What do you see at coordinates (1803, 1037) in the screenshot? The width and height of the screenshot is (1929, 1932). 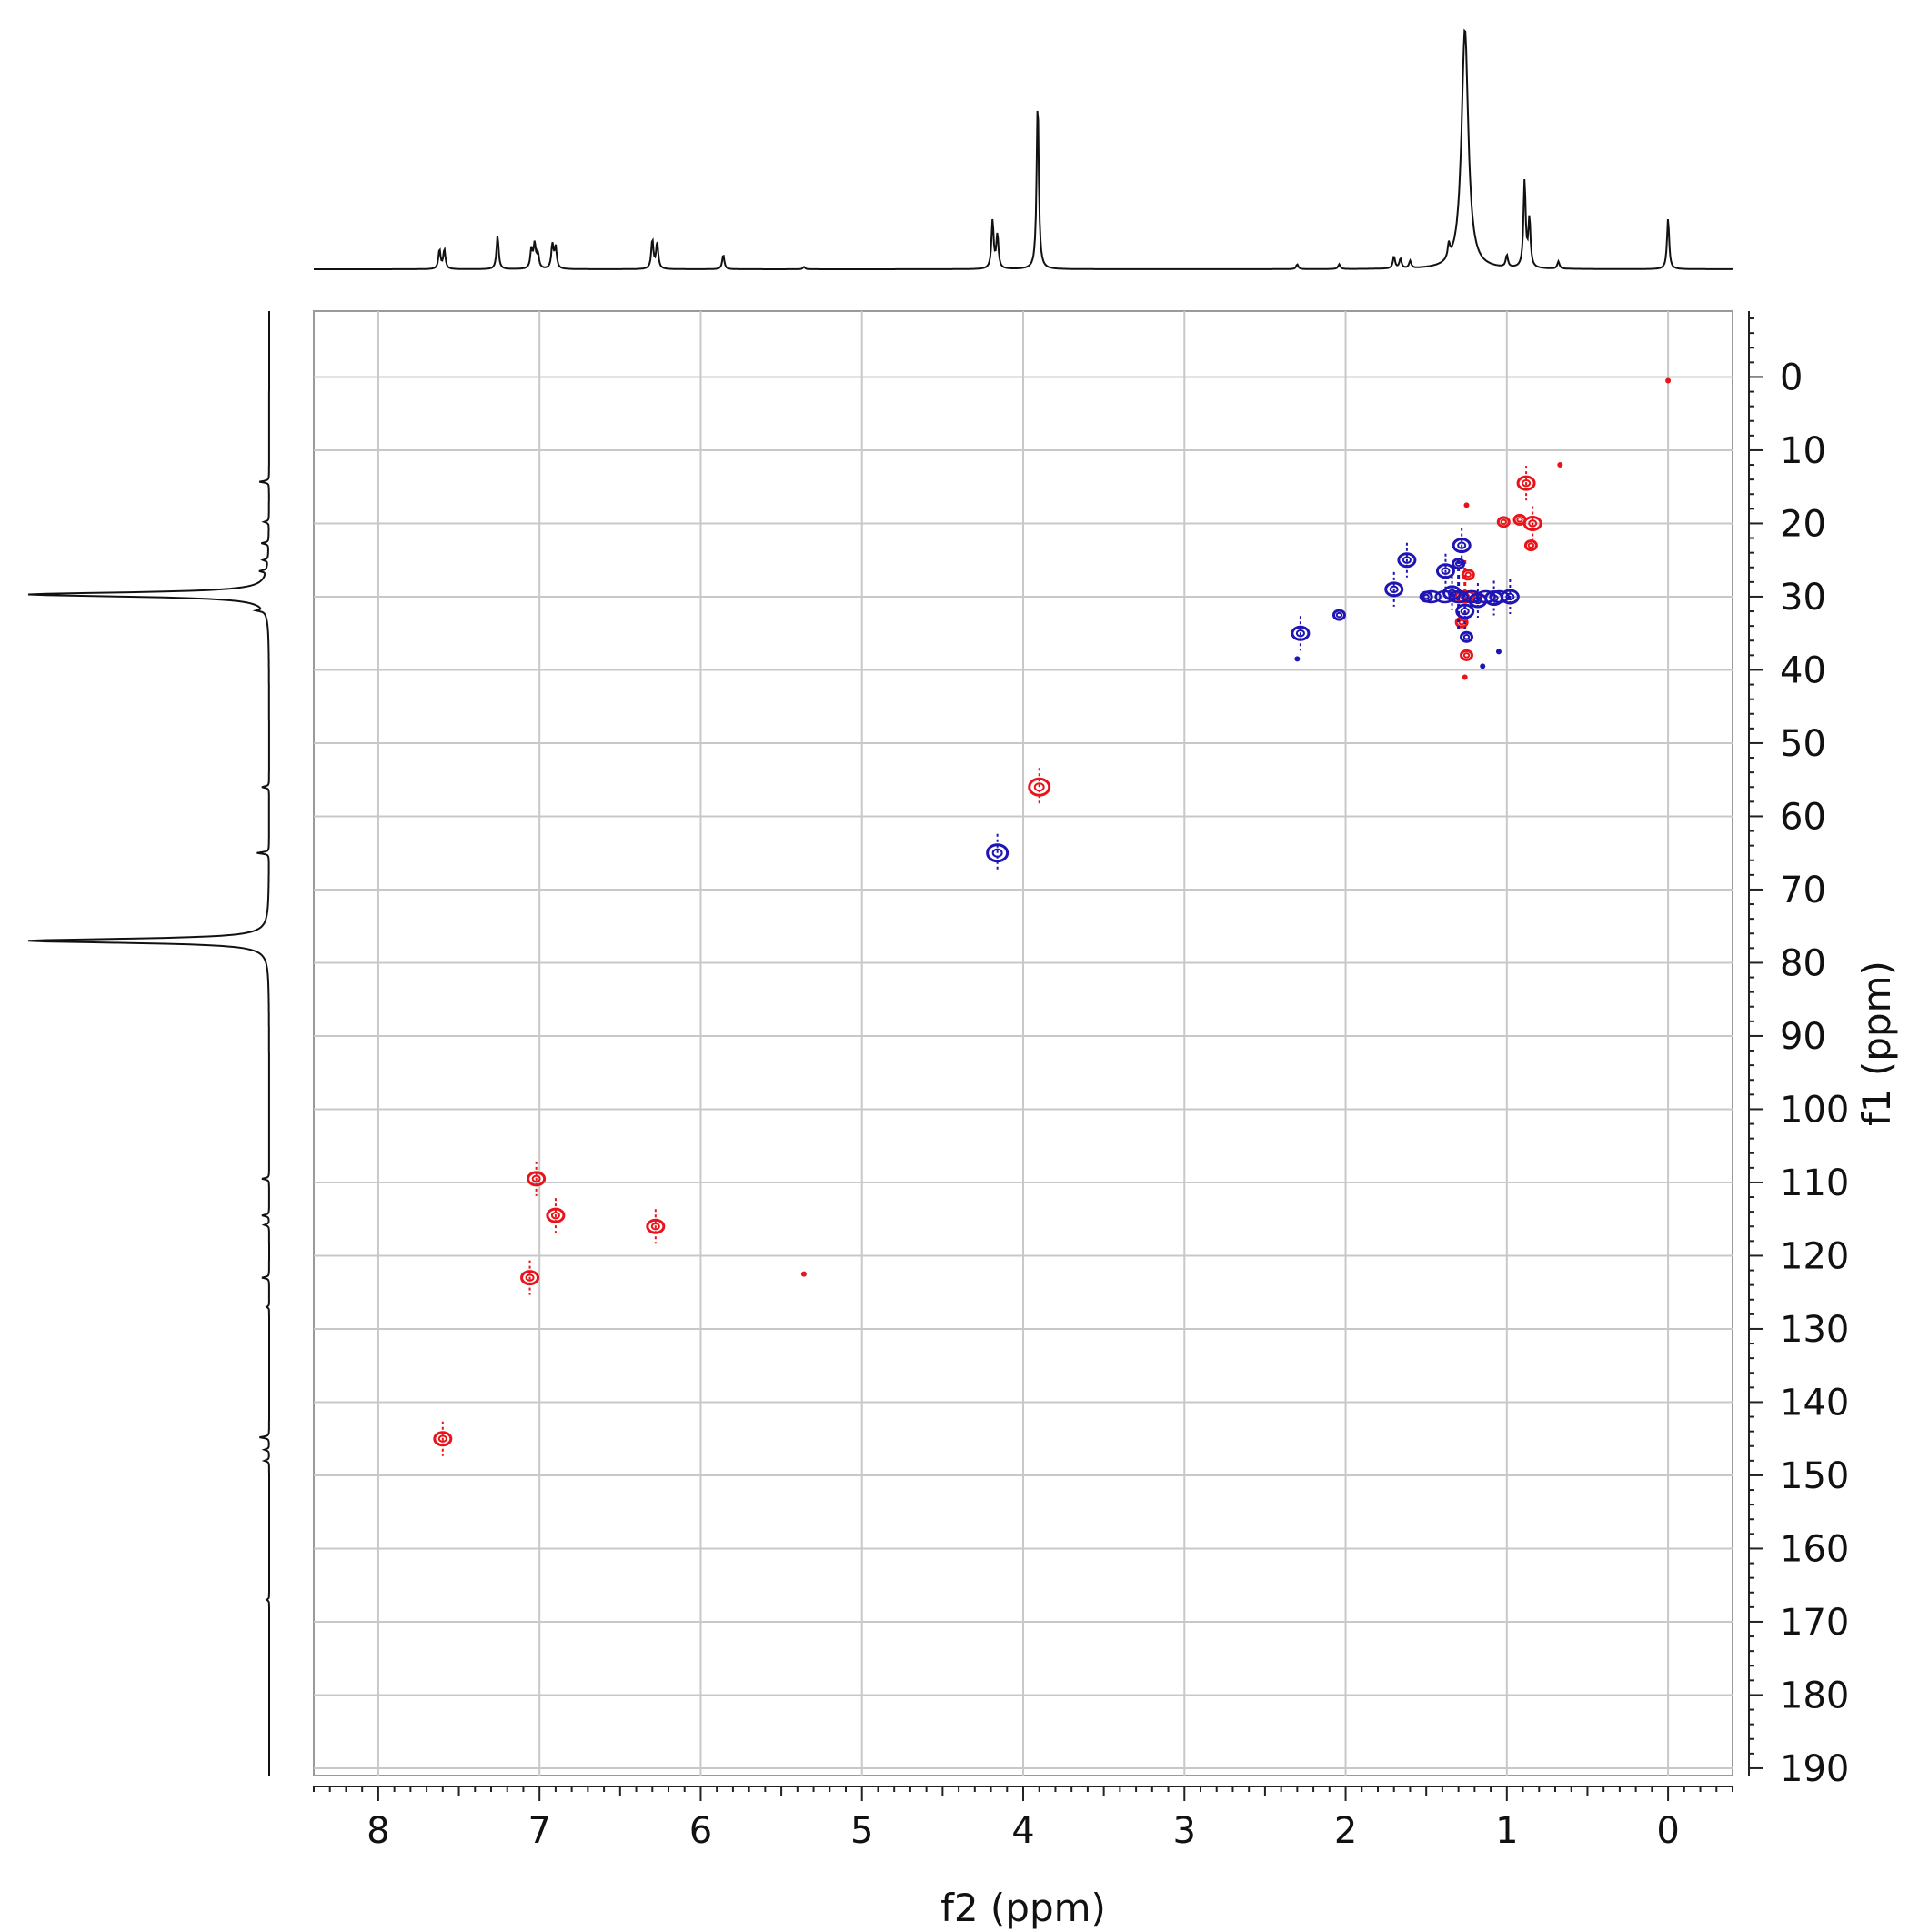 I see `y-tick-label: 90` at bounding box center [1803, 1037].